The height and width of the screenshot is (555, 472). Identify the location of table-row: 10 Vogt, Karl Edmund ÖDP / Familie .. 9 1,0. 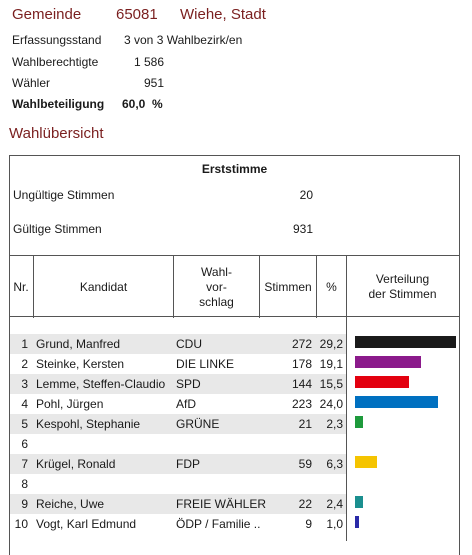
(178, 524).